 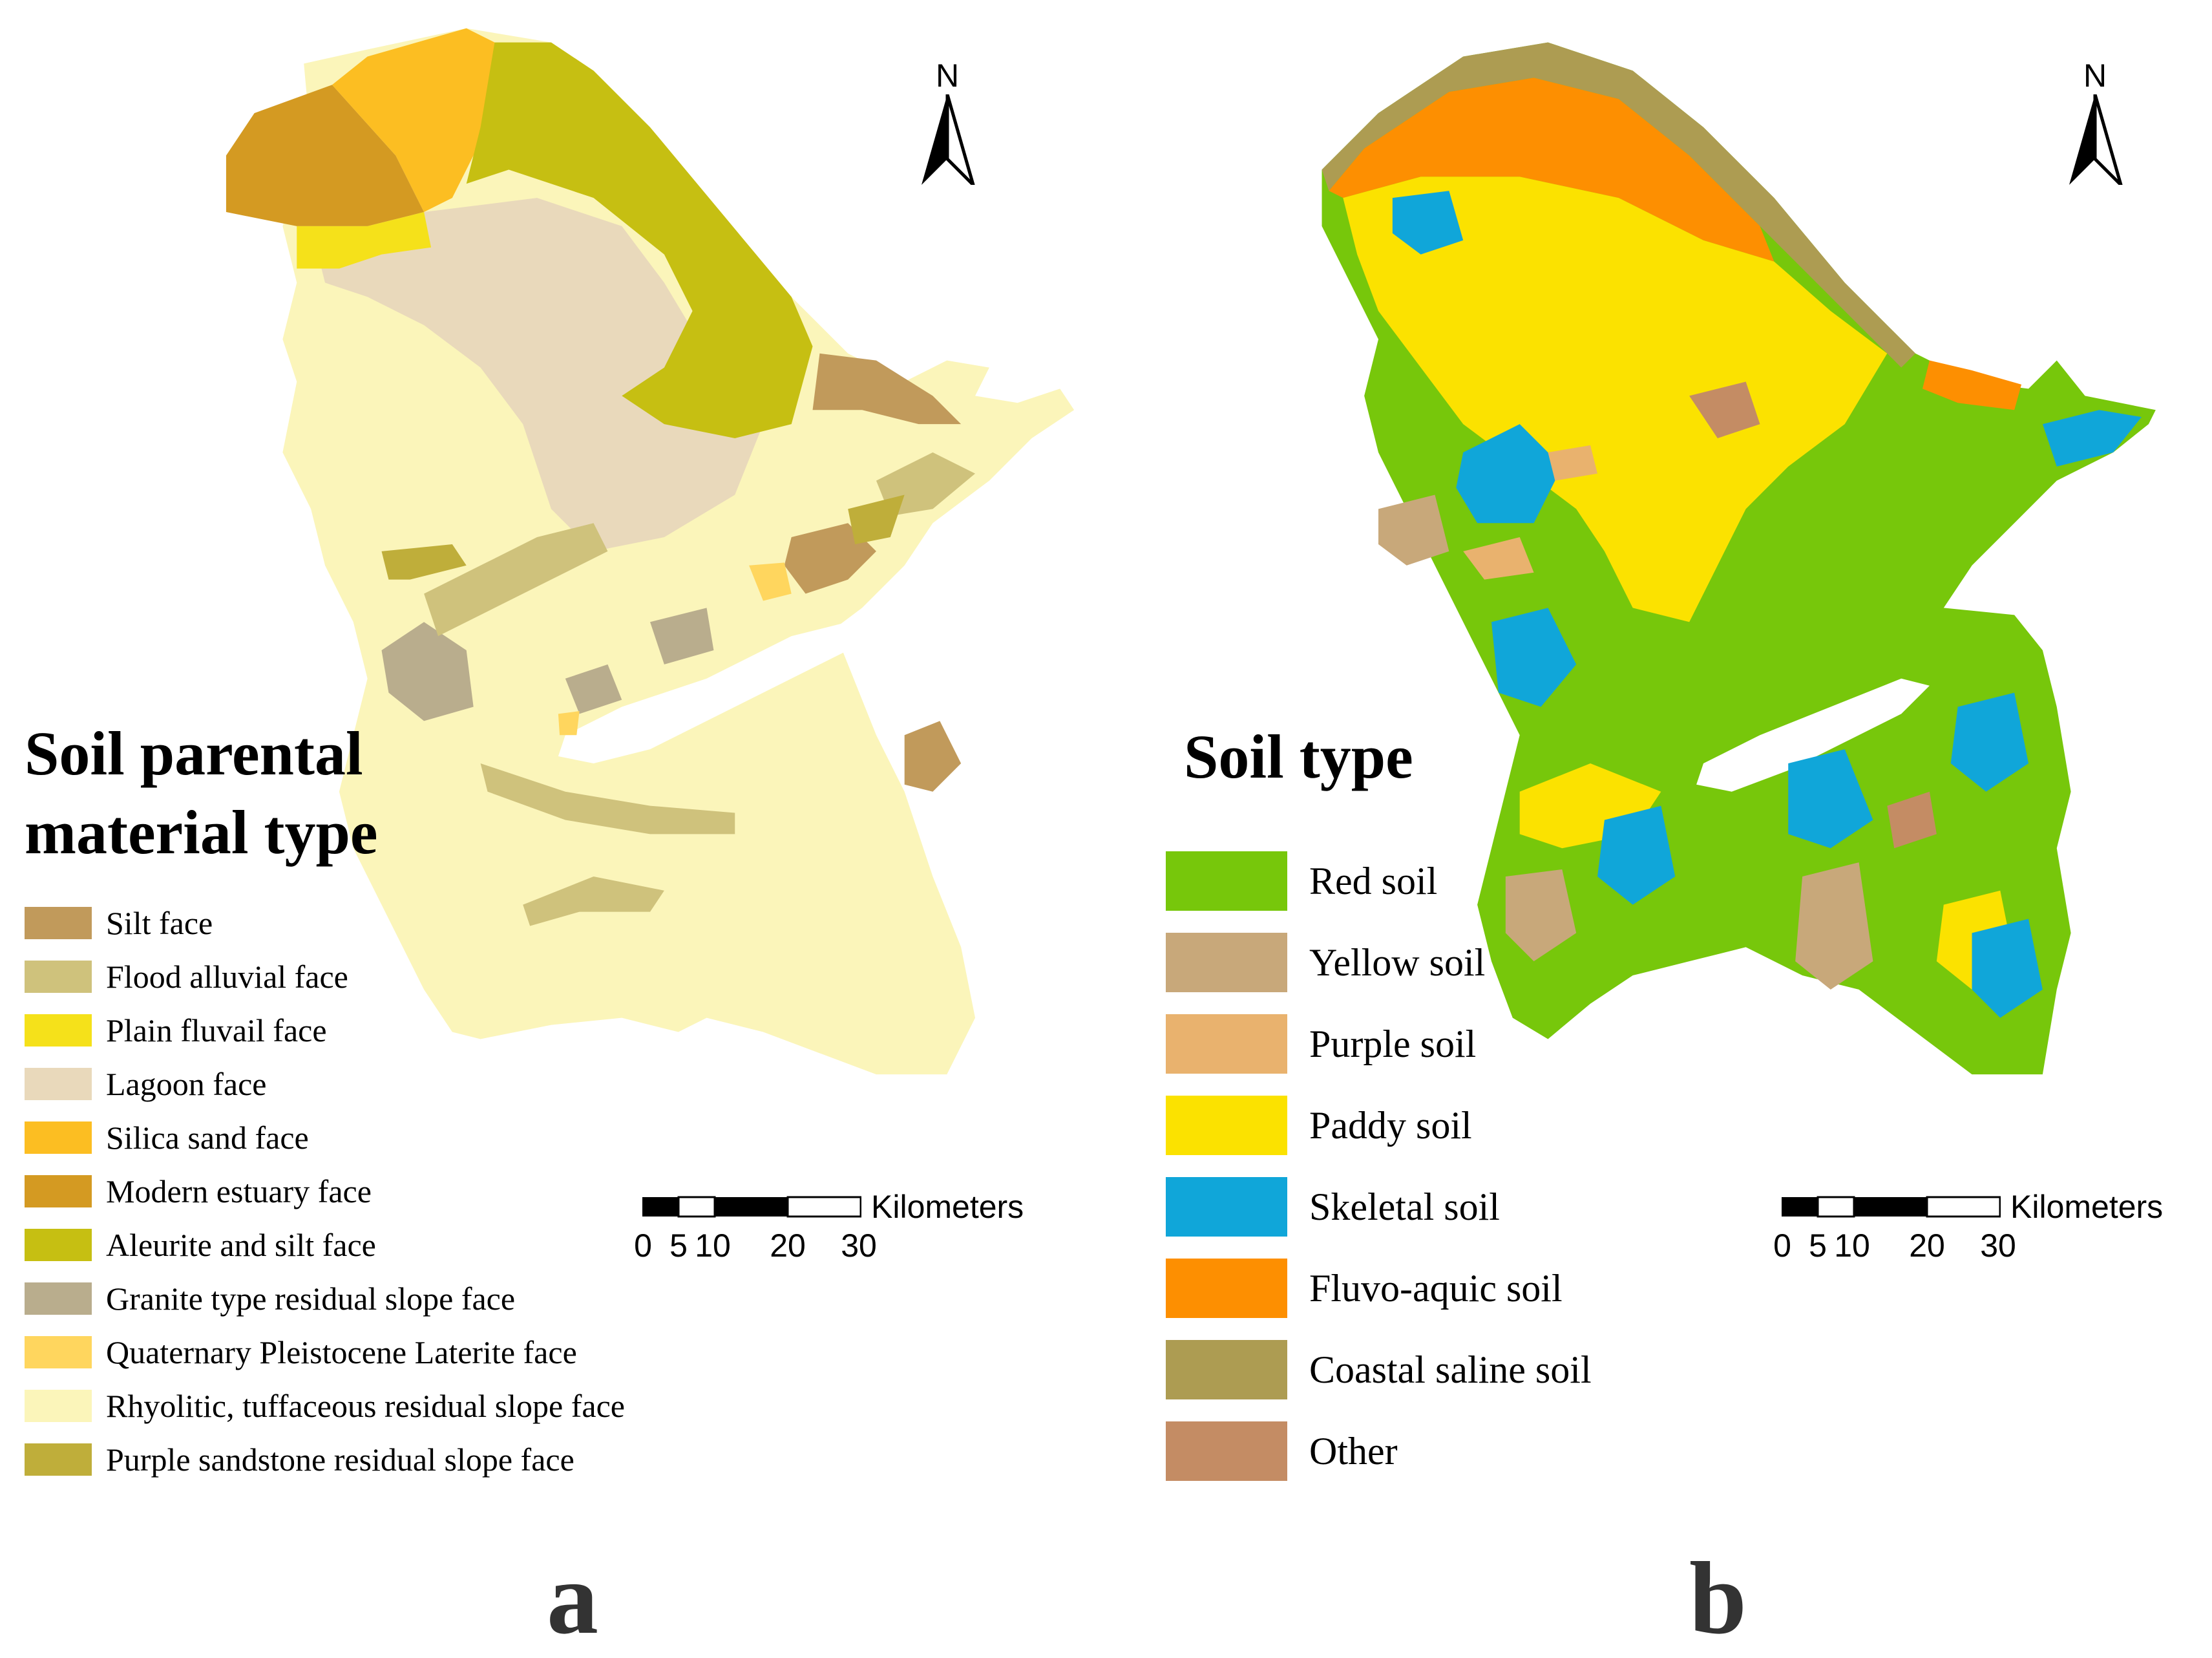 What do you see at coordinates (1718, 1597) in the screenshot?
I see `panel-letter: b` at bounding box center [1718, 1597].